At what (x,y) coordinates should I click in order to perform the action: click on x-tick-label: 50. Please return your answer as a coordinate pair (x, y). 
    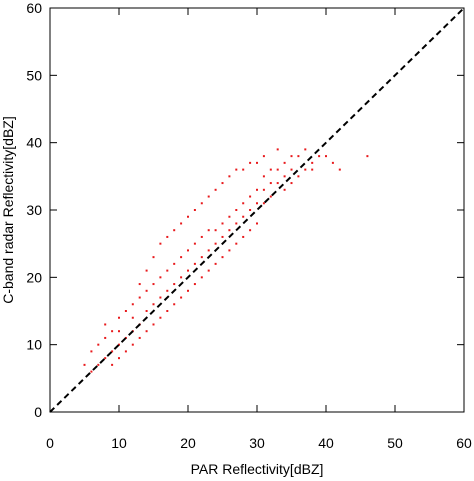
    Looking at the image, I should click on (395, 443).